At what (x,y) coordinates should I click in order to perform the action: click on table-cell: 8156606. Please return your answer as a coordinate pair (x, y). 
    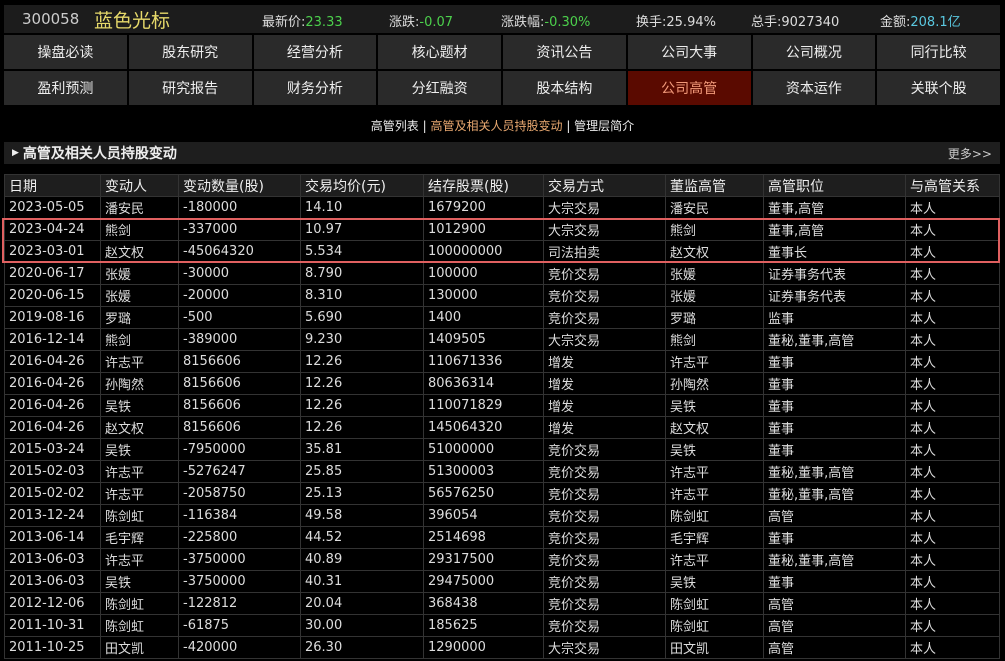
    Looking at the image, I should click on (239, 383).